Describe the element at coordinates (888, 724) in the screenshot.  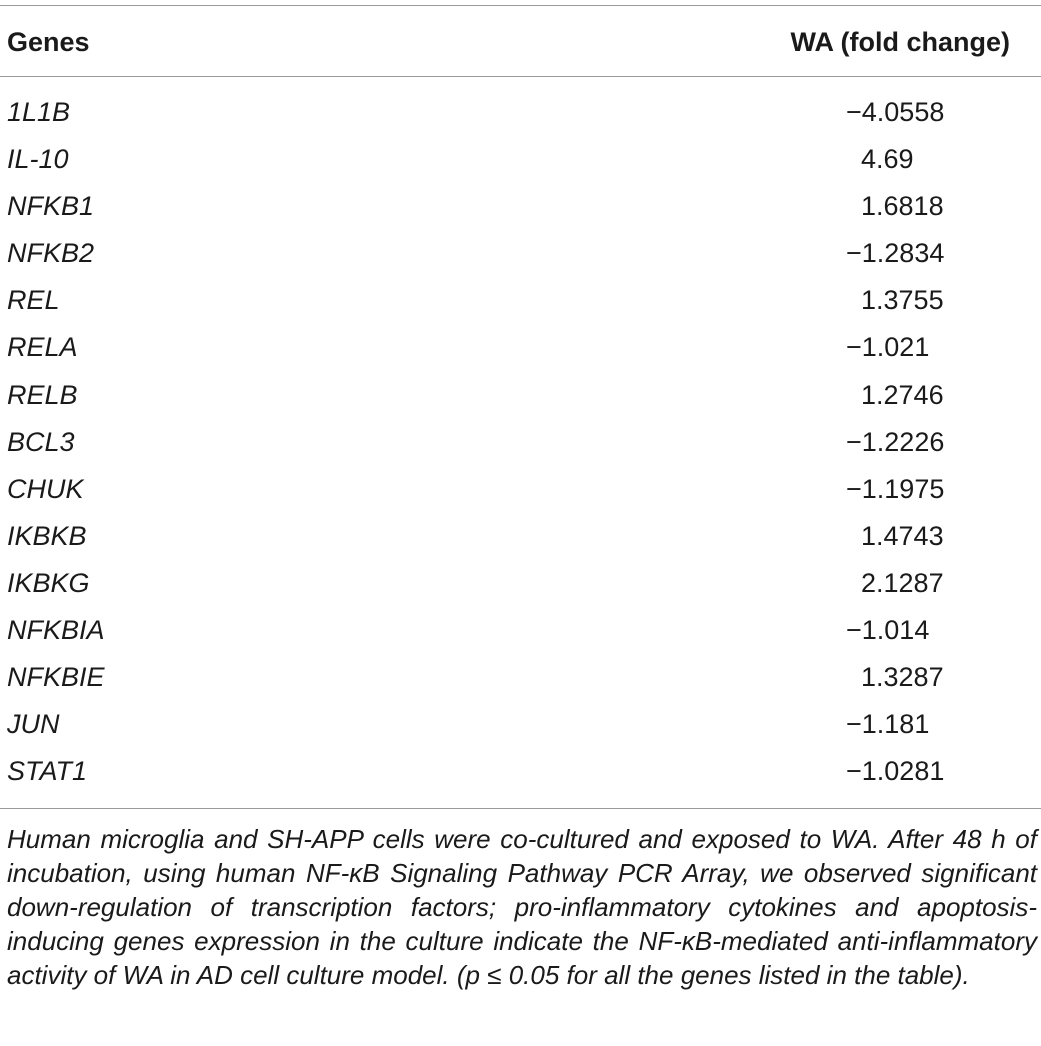
I see `fold-change-value: −1.181` at that location.